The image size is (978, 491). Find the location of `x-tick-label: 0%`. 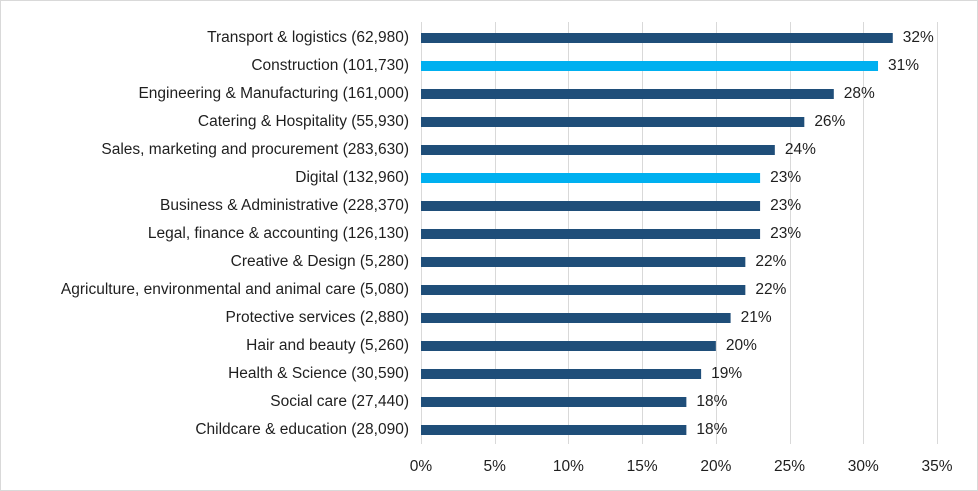

x-tick-label: 0% is located at coordinates (421, 466).